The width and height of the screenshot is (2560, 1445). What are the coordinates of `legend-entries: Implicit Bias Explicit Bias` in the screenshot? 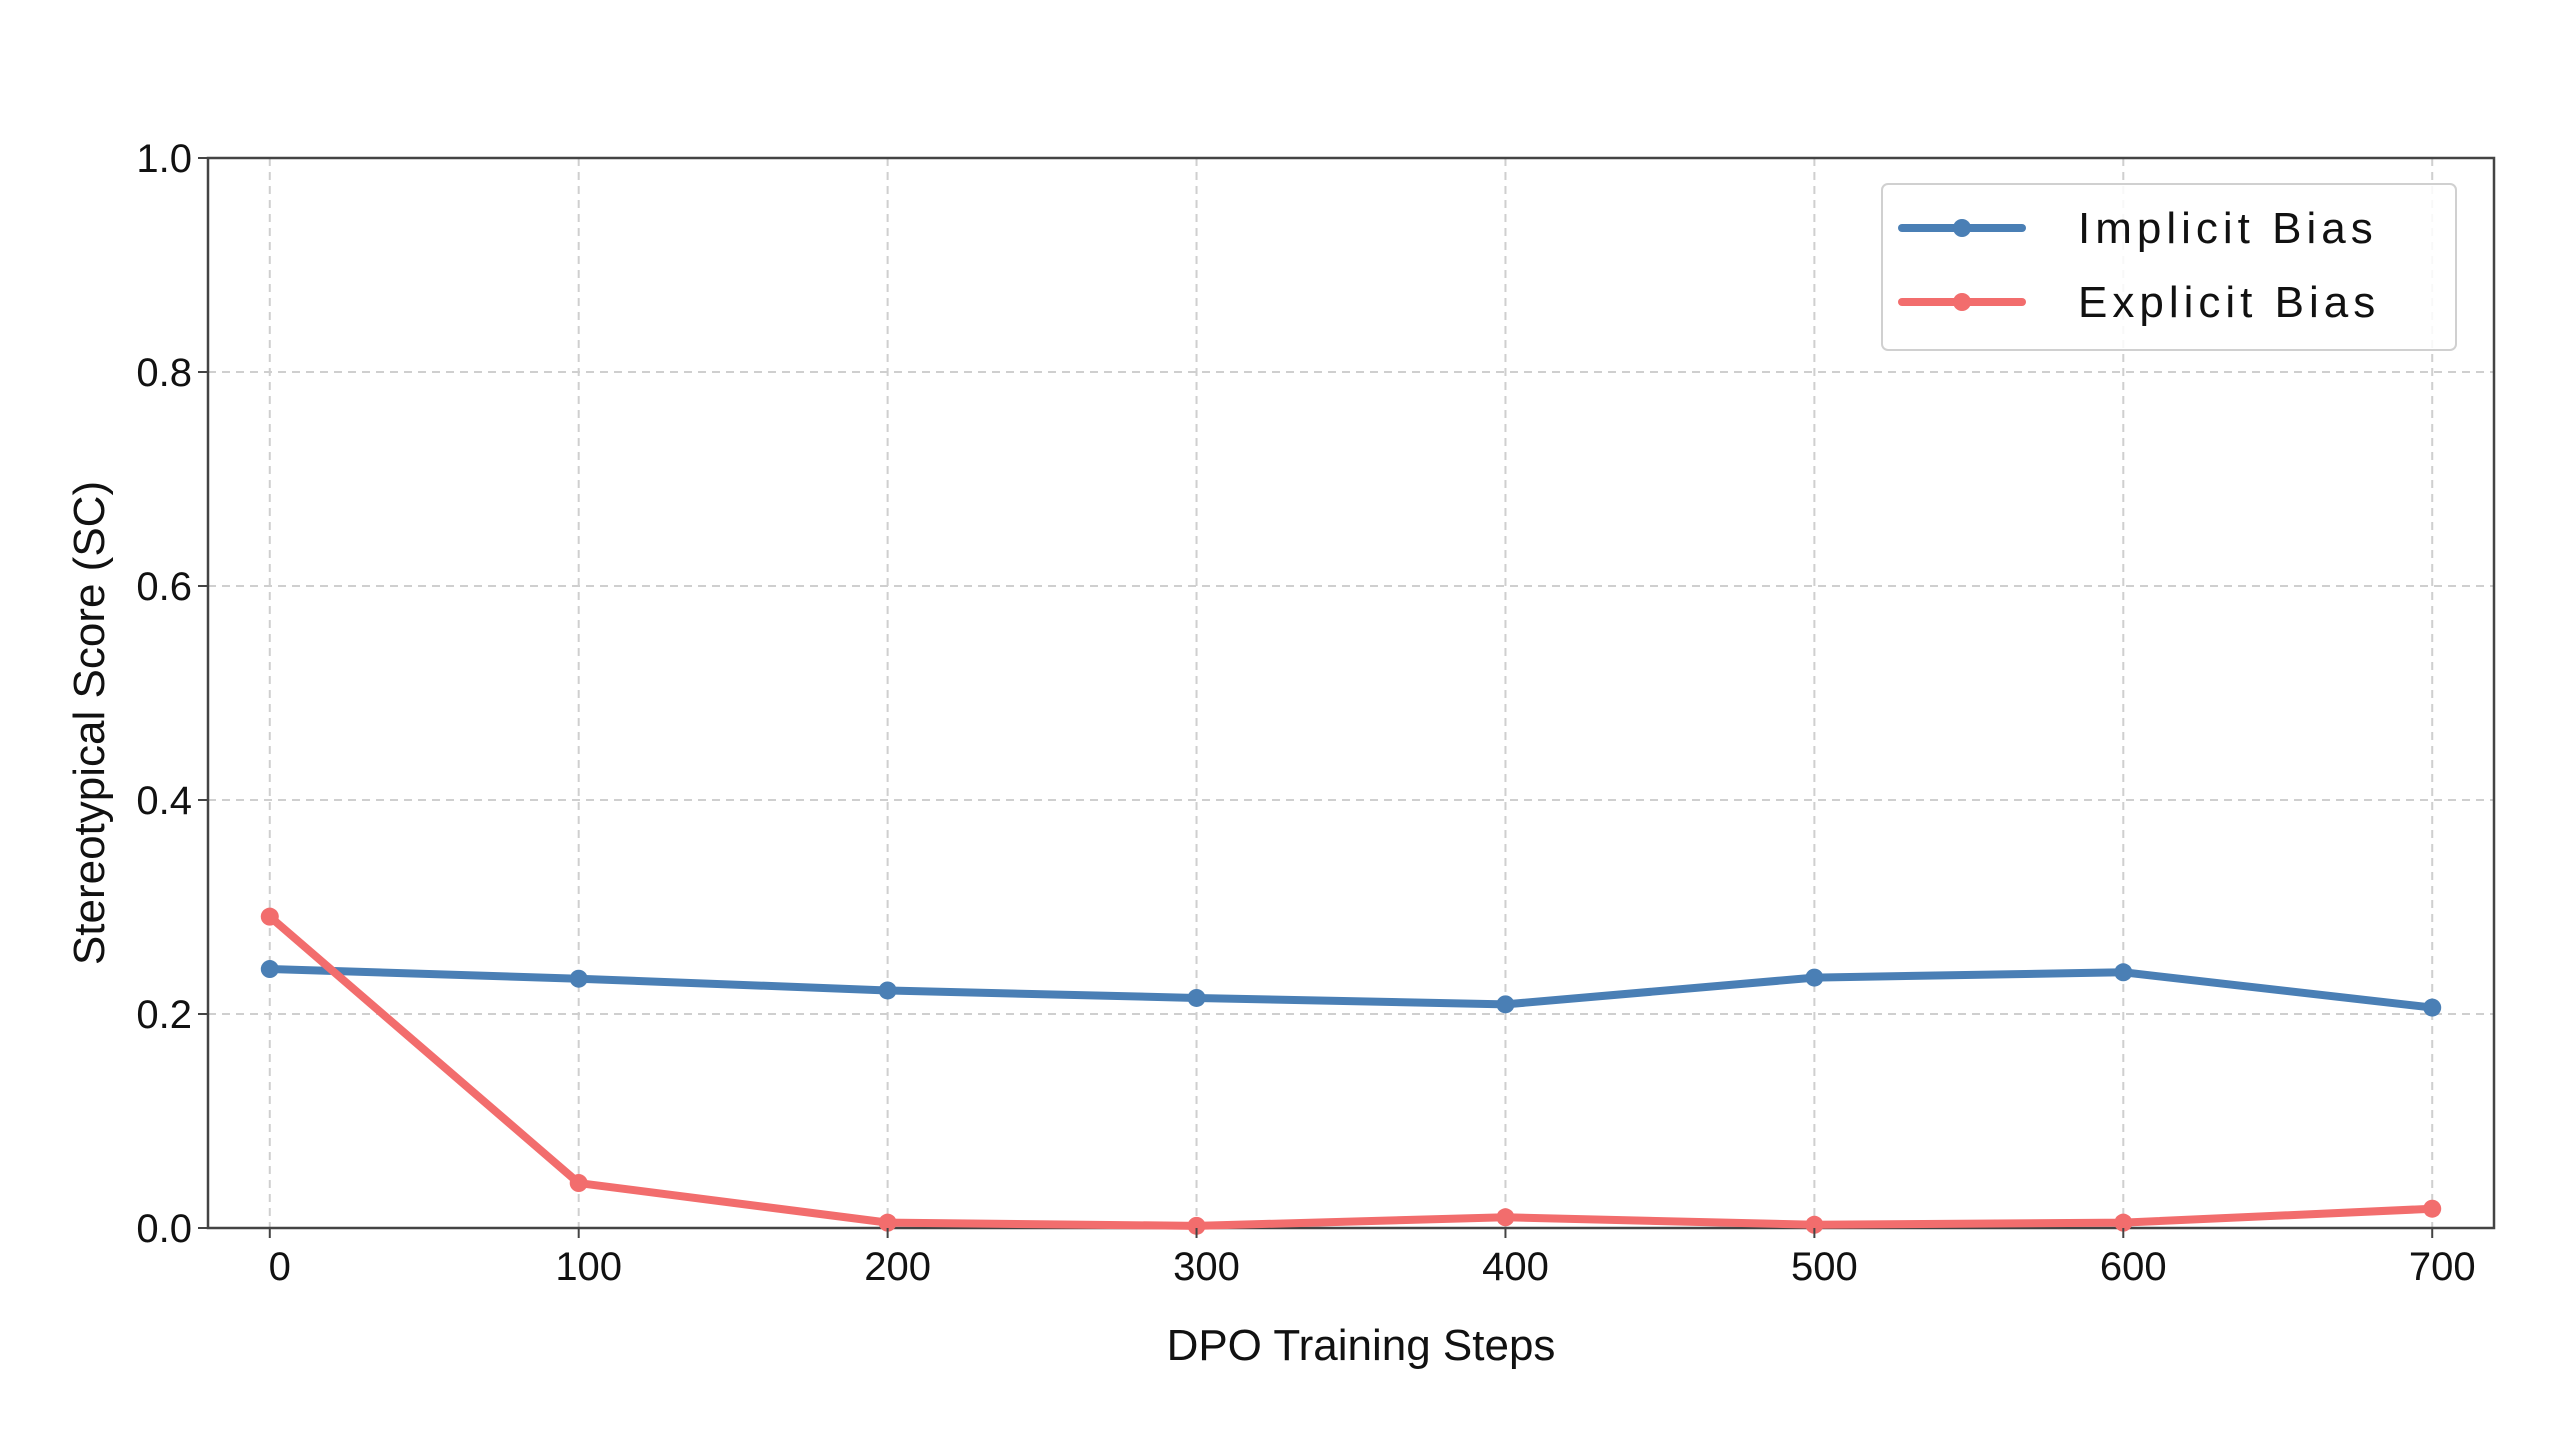 It's located at (2139, 265).